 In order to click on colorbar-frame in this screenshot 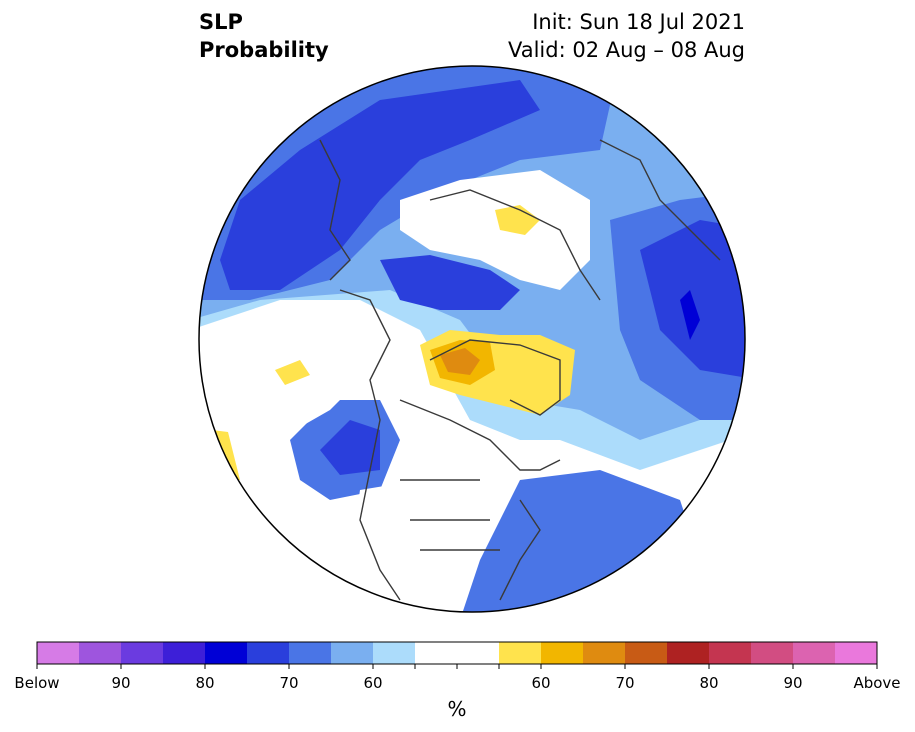, I will do `click(457, 653)`.